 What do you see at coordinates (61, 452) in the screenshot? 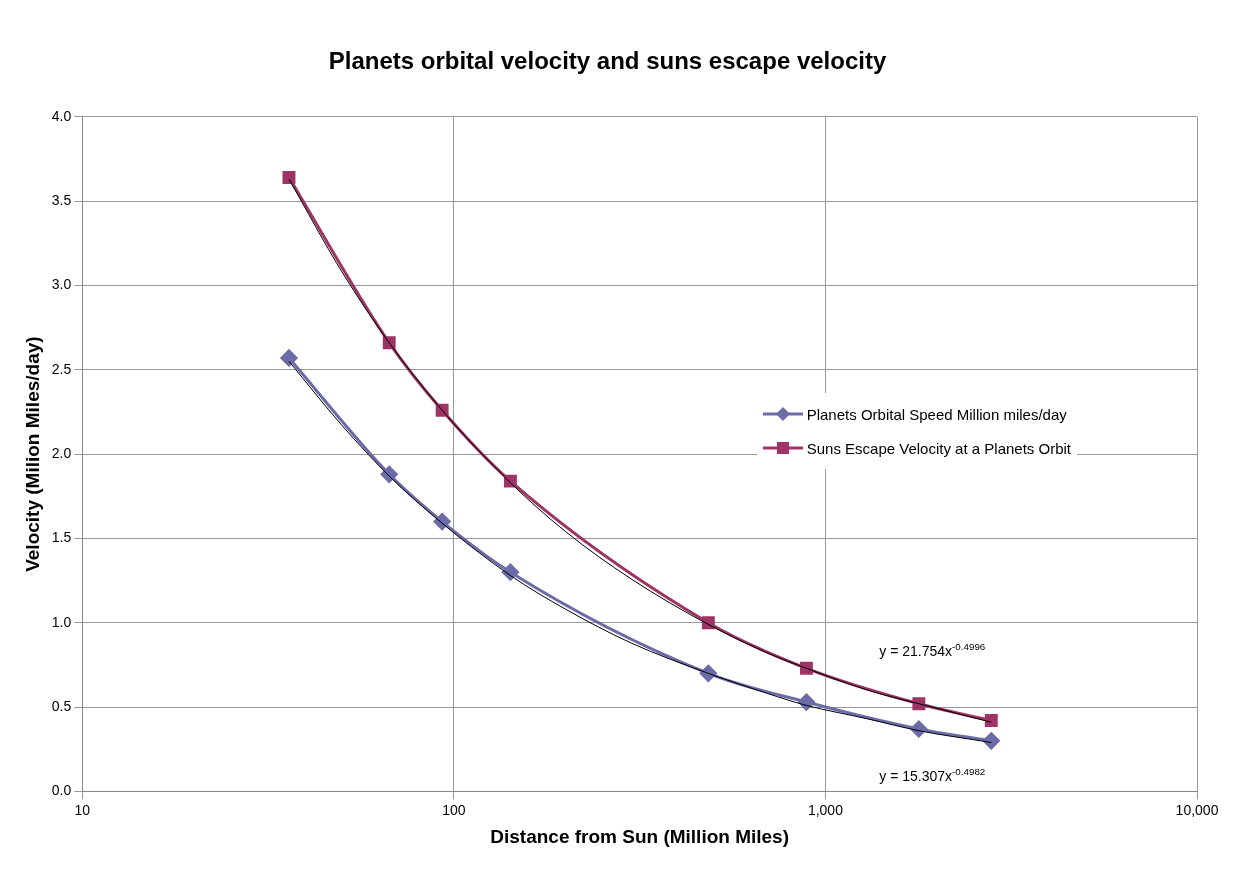
I see `y-tick-label: 2.0` at bounding box center [61, 452].